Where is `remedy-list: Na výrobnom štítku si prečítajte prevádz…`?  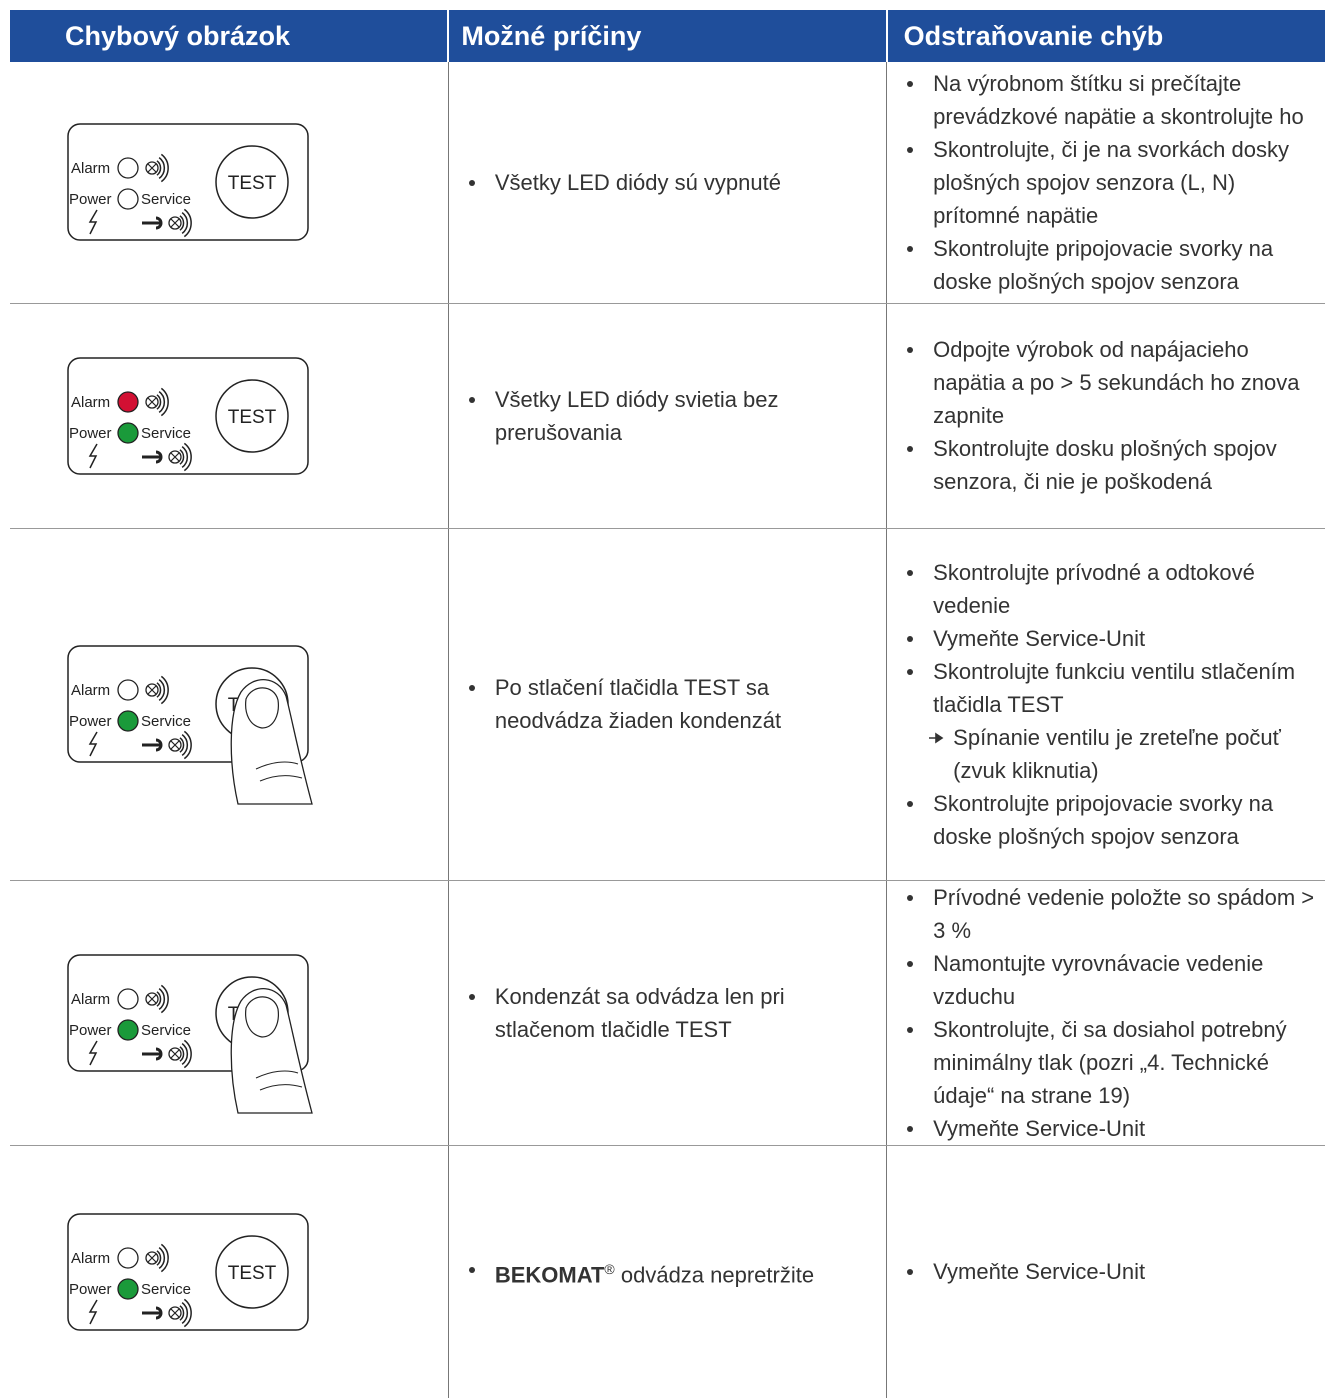 remedy-list: Na výrobnom štítku si prečítajte prevádz… is located at coordinates (1106, 182).